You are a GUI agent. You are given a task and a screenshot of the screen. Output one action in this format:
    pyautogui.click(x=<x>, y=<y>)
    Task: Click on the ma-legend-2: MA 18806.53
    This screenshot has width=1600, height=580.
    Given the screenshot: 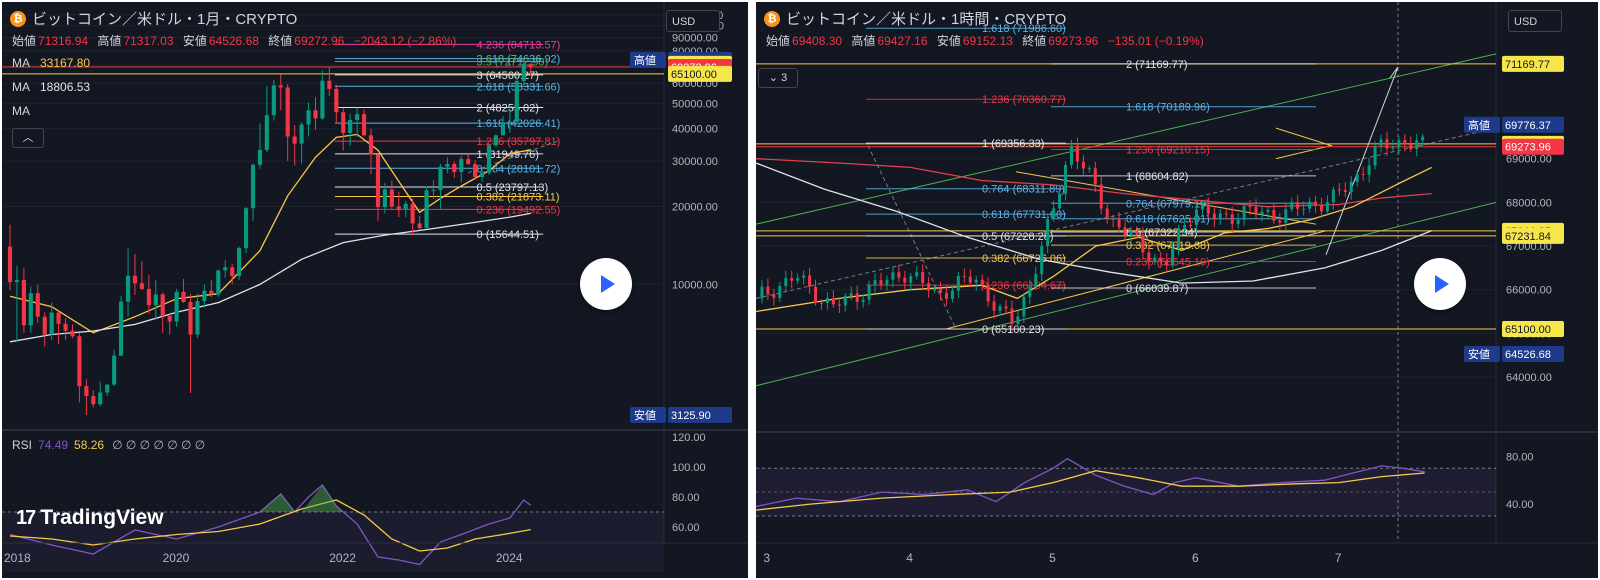 What is the action you would take?
    pyautogui.click(x=51, y=87)
    